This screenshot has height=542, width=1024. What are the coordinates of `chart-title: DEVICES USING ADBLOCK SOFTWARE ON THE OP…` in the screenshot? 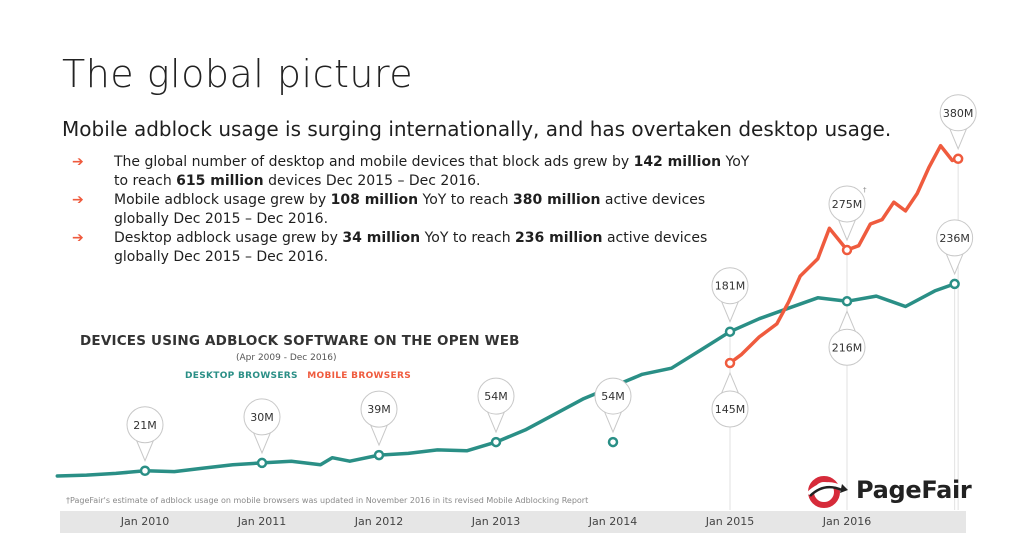 It's located at (300, 341).